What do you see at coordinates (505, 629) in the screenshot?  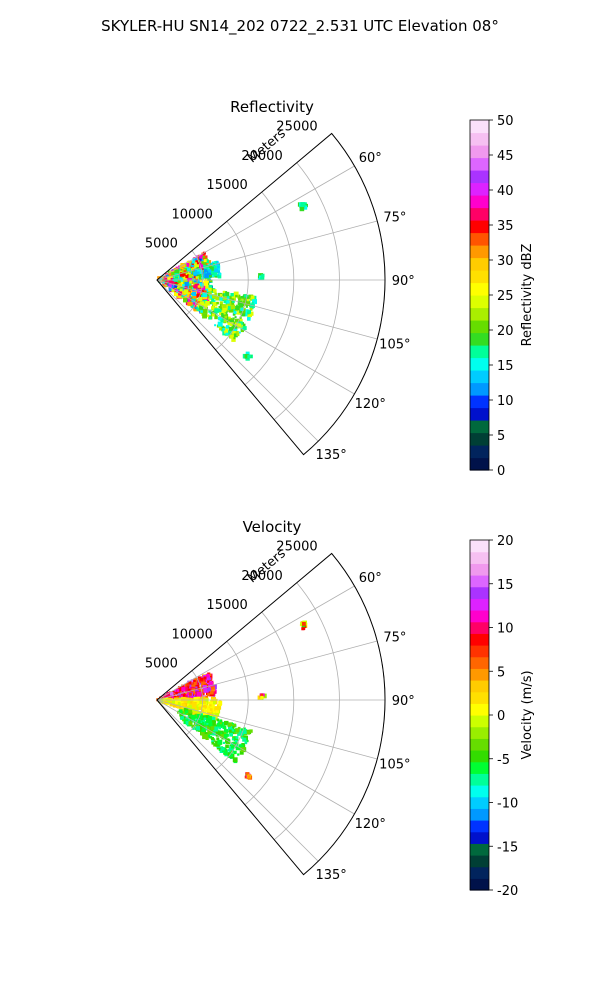 I see `colorbar-tick-label: 10` at bounding box center [505, 629].